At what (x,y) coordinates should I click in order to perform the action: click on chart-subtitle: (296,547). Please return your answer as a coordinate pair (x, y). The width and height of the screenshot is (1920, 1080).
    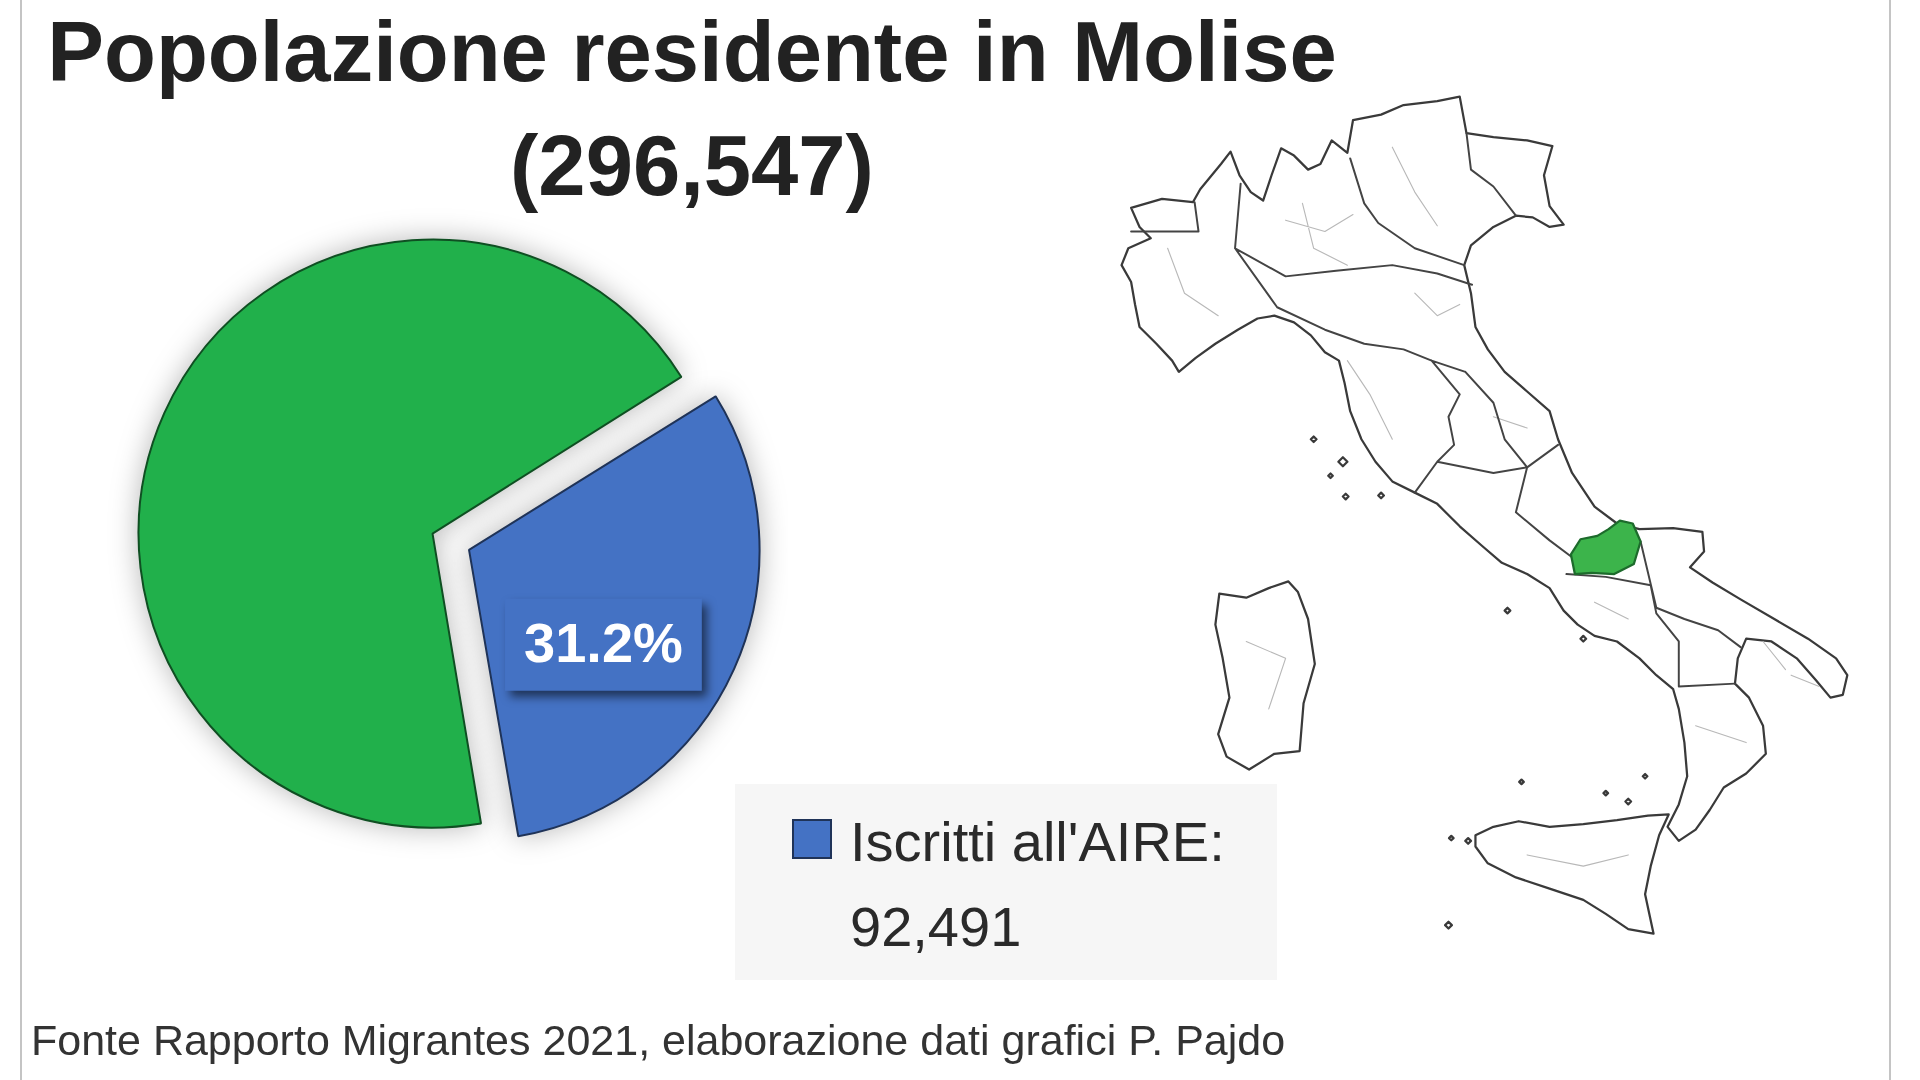
    Looking at the image, I should click on (692, 165).